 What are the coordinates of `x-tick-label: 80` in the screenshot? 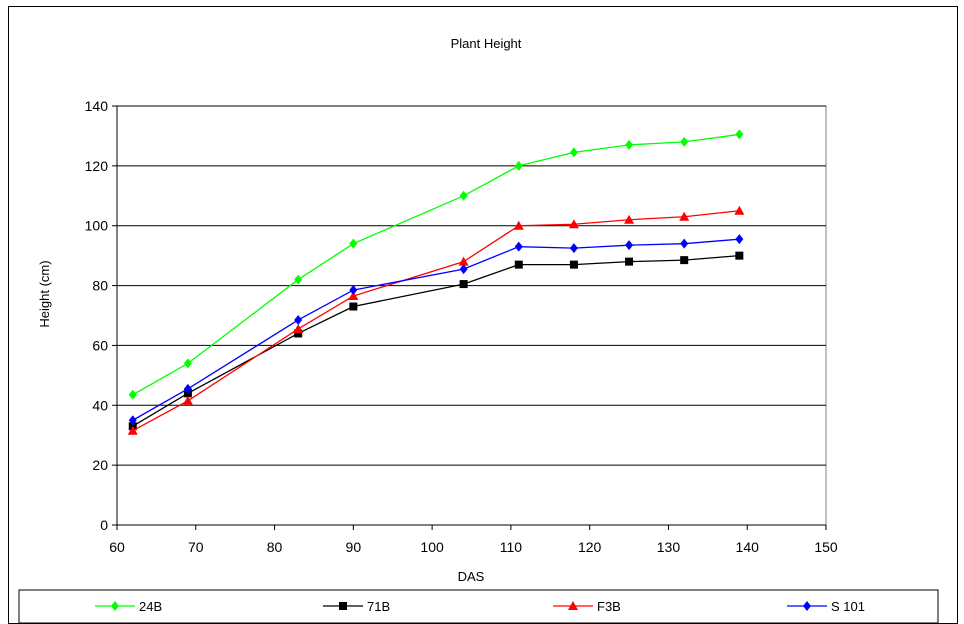 It's located at (275, 547).